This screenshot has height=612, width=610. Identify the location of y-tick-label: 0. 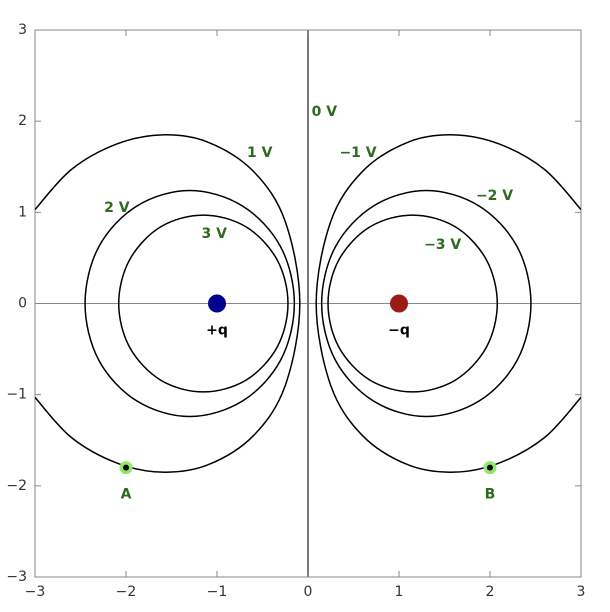
(22, 304).